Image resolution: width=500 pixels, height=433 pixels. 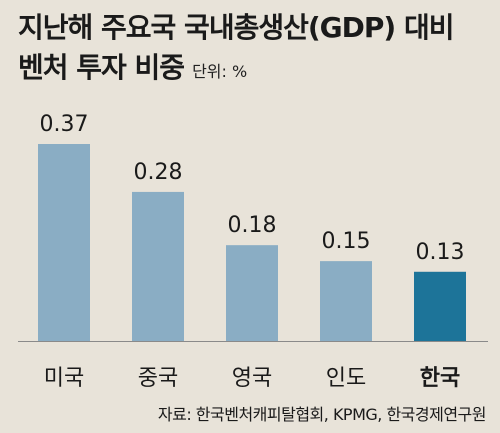 I want to click on category-label-4: 인도, so click(x=346, y=378).